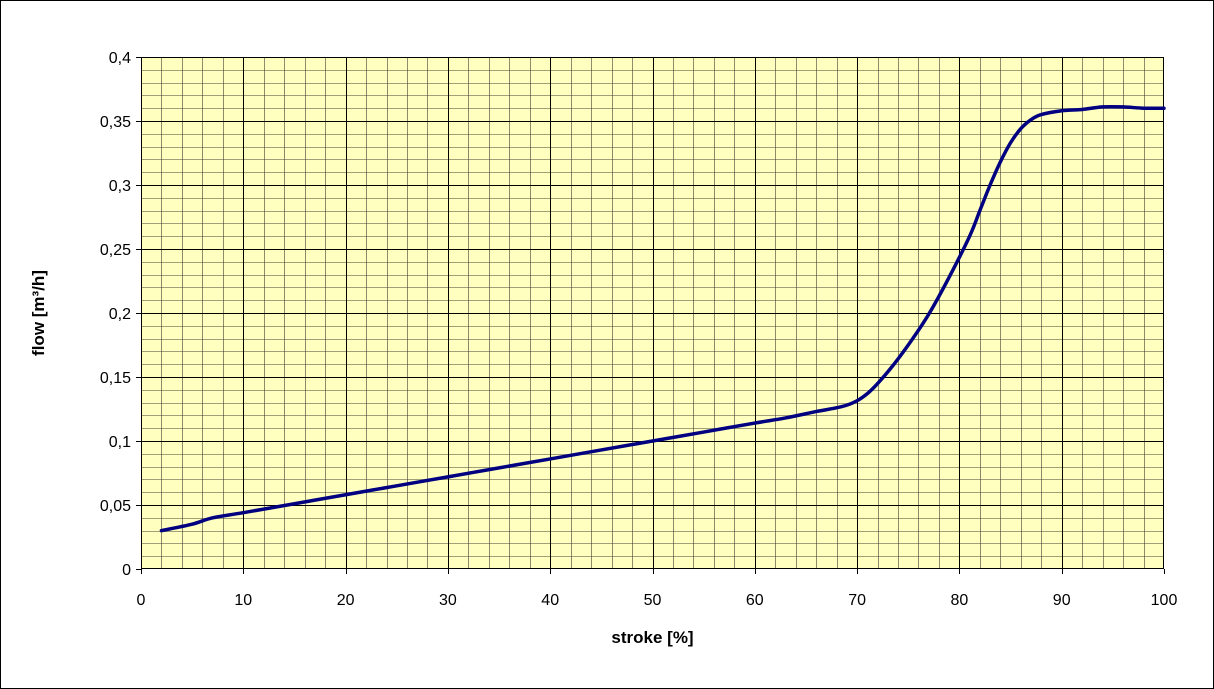  I want to click on x-tick-label: 100, so click(1164, 600).